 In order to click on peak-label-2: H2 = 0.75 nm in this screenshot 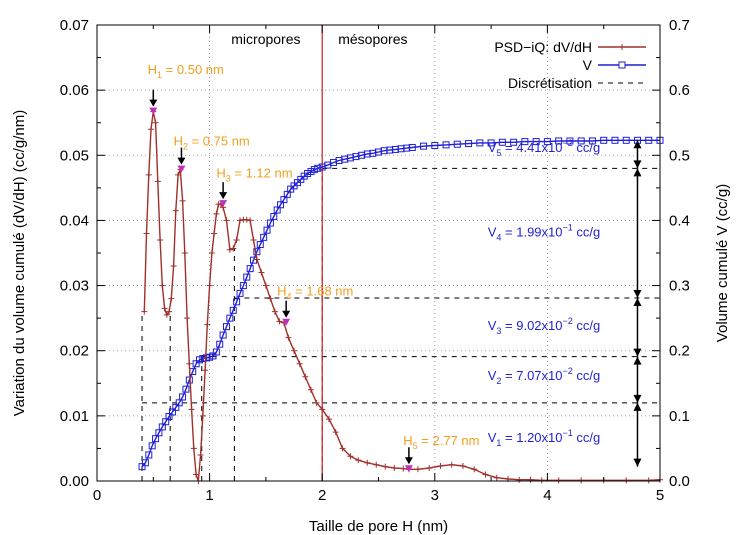, I will do `click(212, 143)`.